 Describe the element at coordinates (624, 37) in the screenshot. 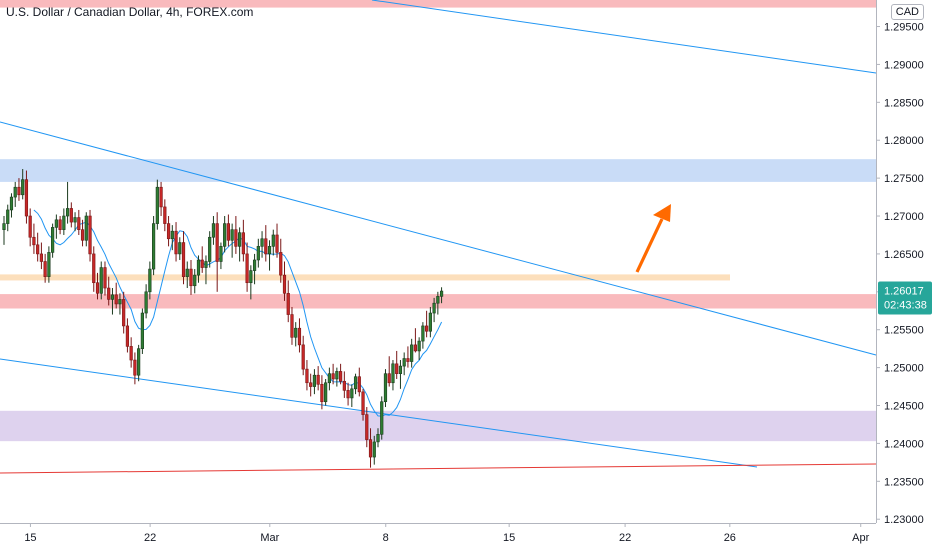

I see `trendline-top-right` at that location.